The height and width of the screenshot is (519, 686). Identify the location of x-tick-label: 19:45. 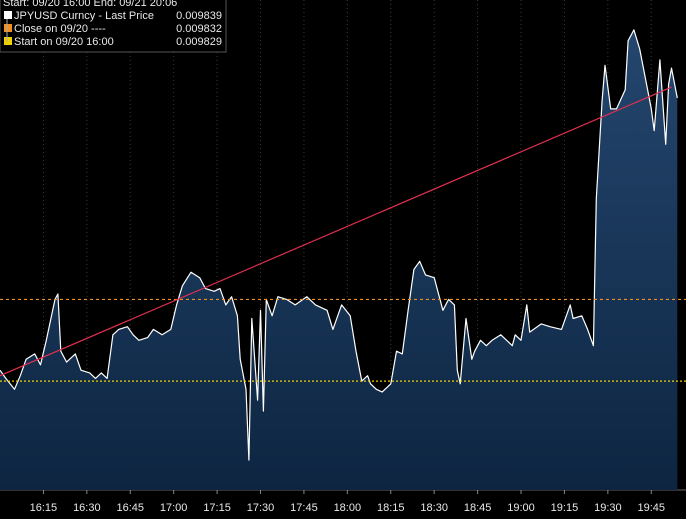
(652, 508).